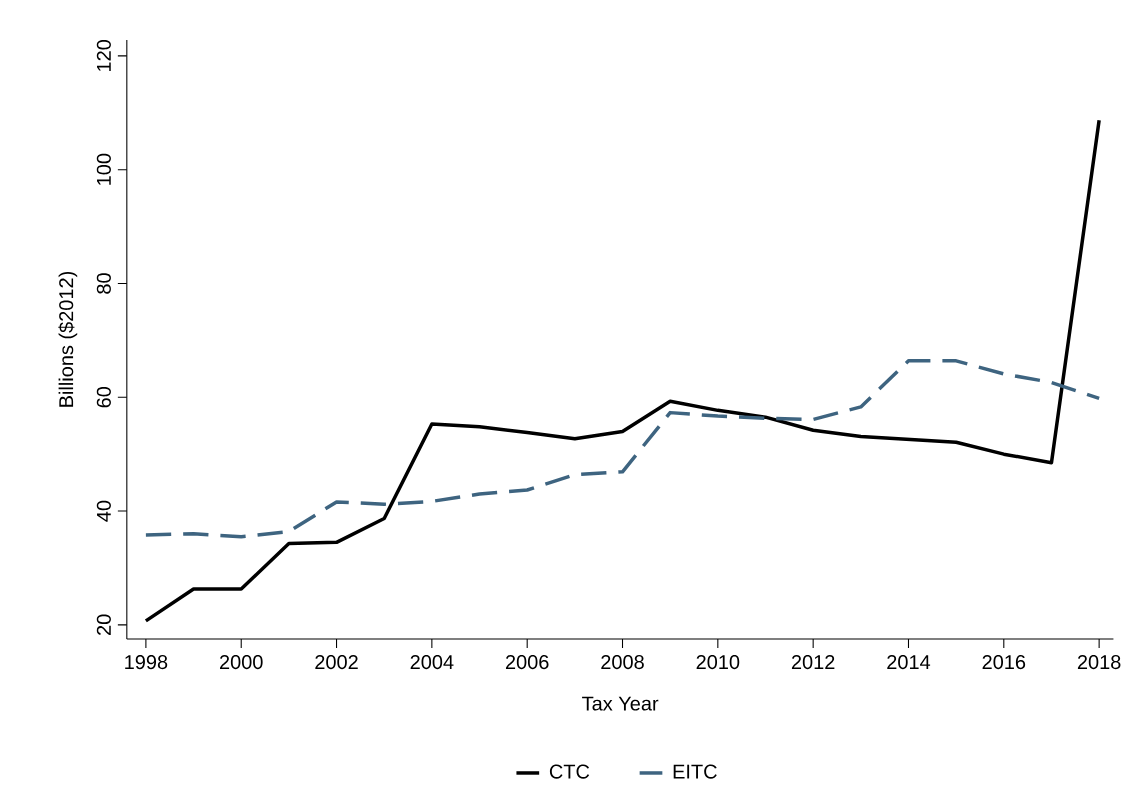 This screenshot has width=1128, height=787. I want to click on y-tick-label: 20, so click(103, 625).